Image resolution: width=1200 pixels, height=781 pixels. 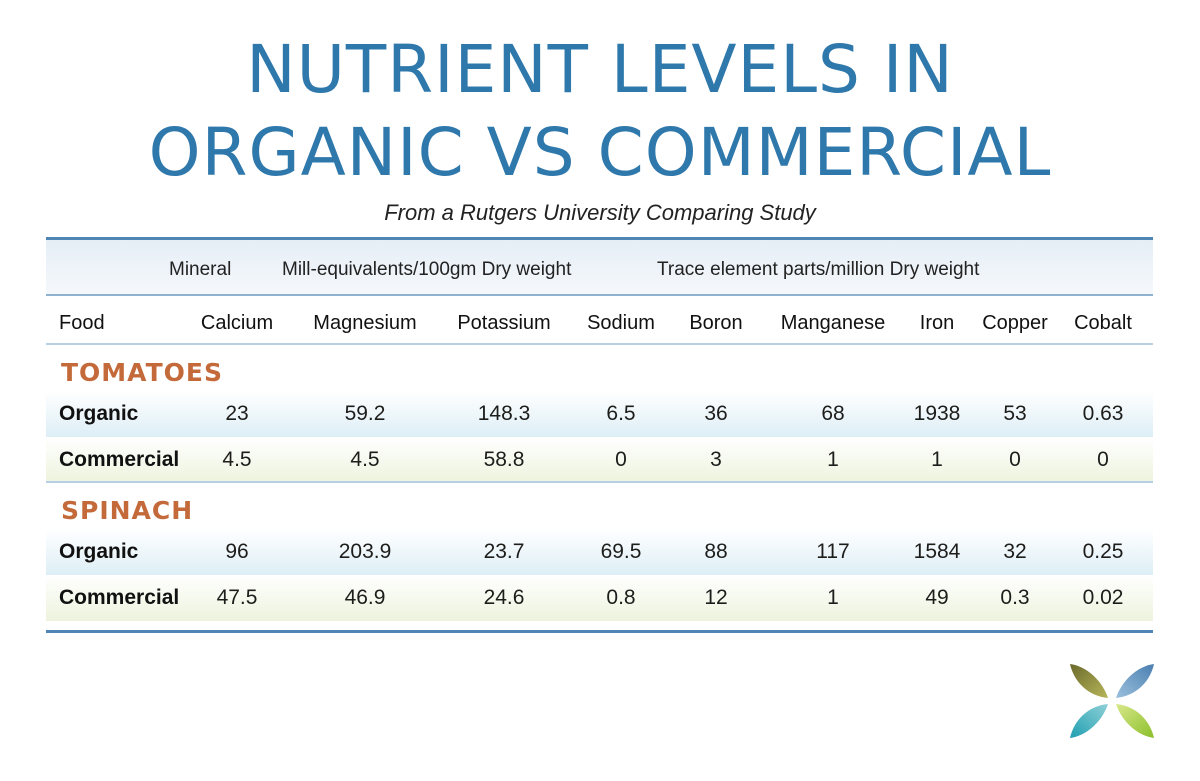 What do you see at coordinates (818, 269) in the screenshot?
I see `group-label-trace: Trace element parts/million Dry weight` at bounding box center [818, 269].